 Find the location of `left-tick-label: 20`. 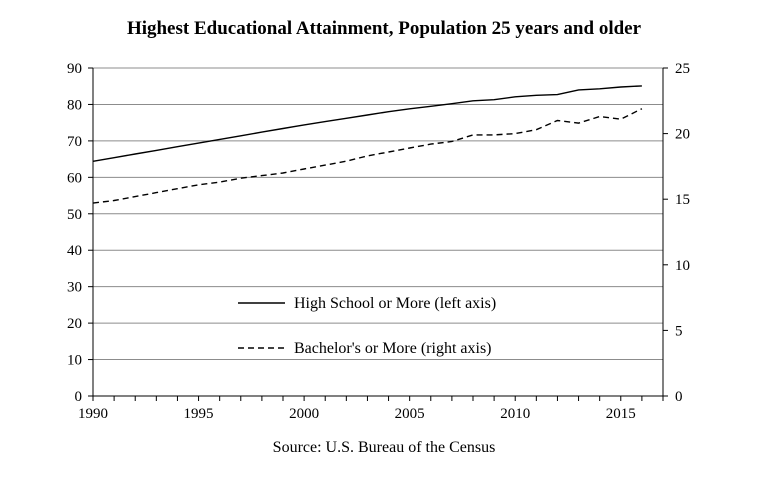

left-tick-label: 20 is located at coordinates (74, 324).